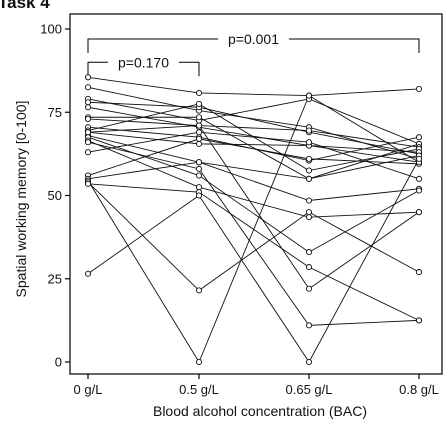  Describe the element at coordinates (143, 62) in the screenshot. I see `significance-label: p=0.170` at that location.